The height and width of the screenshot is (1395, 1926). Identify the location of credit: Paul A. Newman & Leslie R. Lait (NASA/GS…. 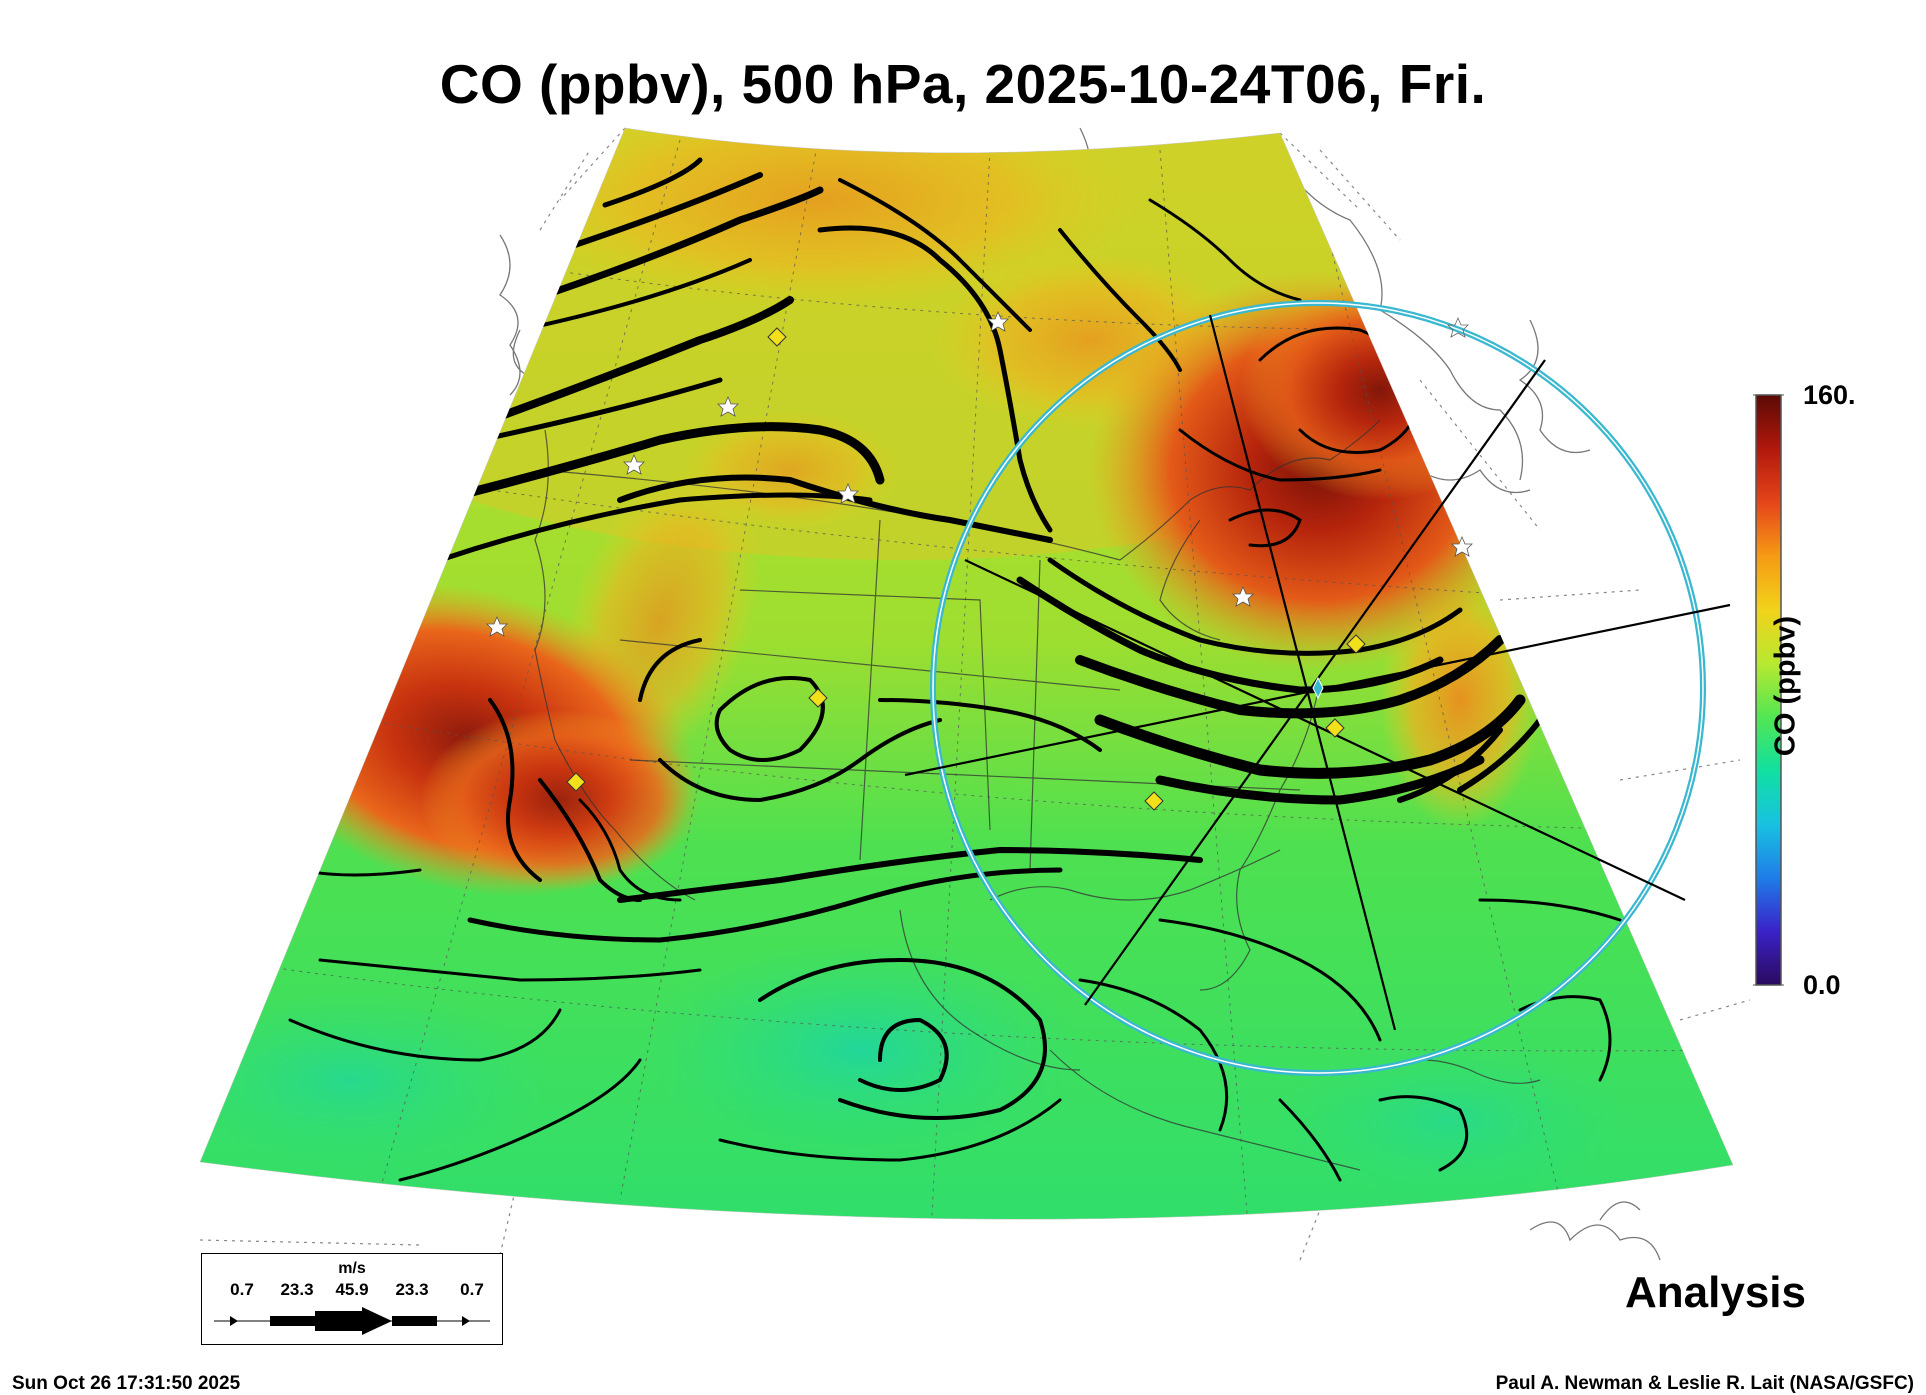
(1704, 1383).